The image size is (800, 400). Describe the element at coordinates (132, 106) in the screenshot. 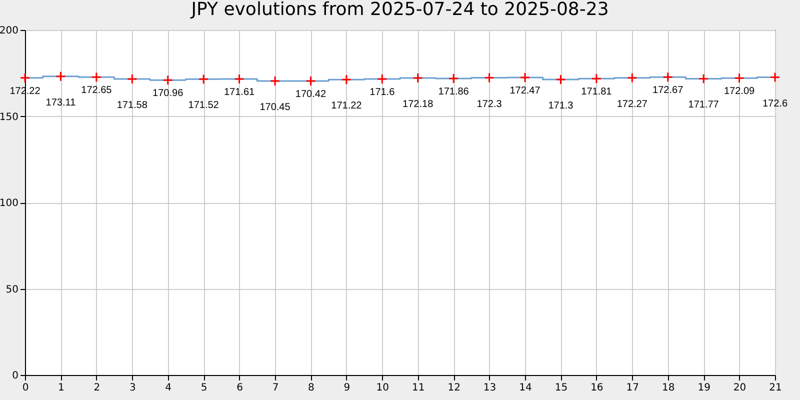

I see `data-label: 171.58` at that location.